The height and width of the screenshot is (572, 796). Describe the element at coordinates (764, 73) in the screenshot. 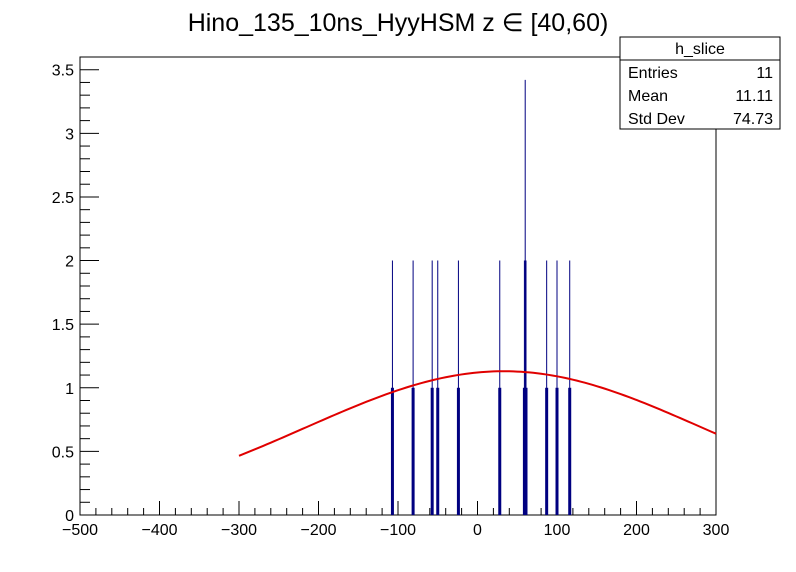

I see `stats-entries-value: 11` at that location.